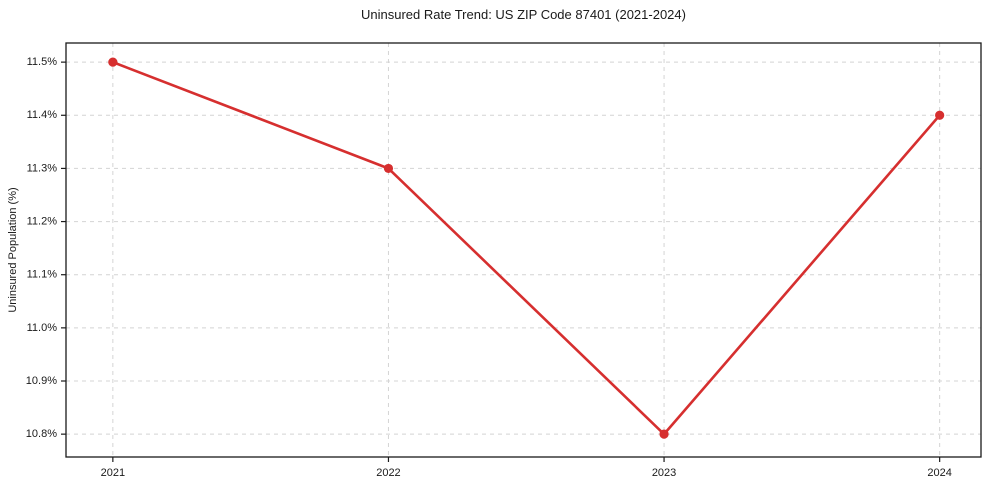  Describe the element at coordinates (388, 473) in the screenshot. I see `x-tick-label: 2022` at that location.